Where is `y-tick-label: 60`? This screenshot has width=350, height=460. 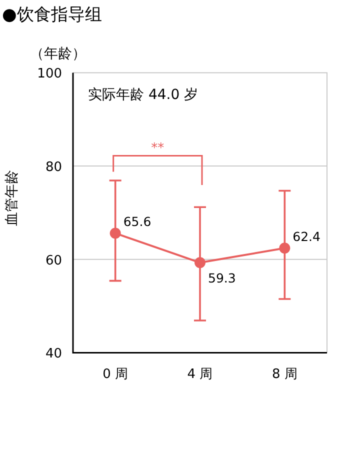 y-tick-label: 60 is located at coordinates (53, 260).